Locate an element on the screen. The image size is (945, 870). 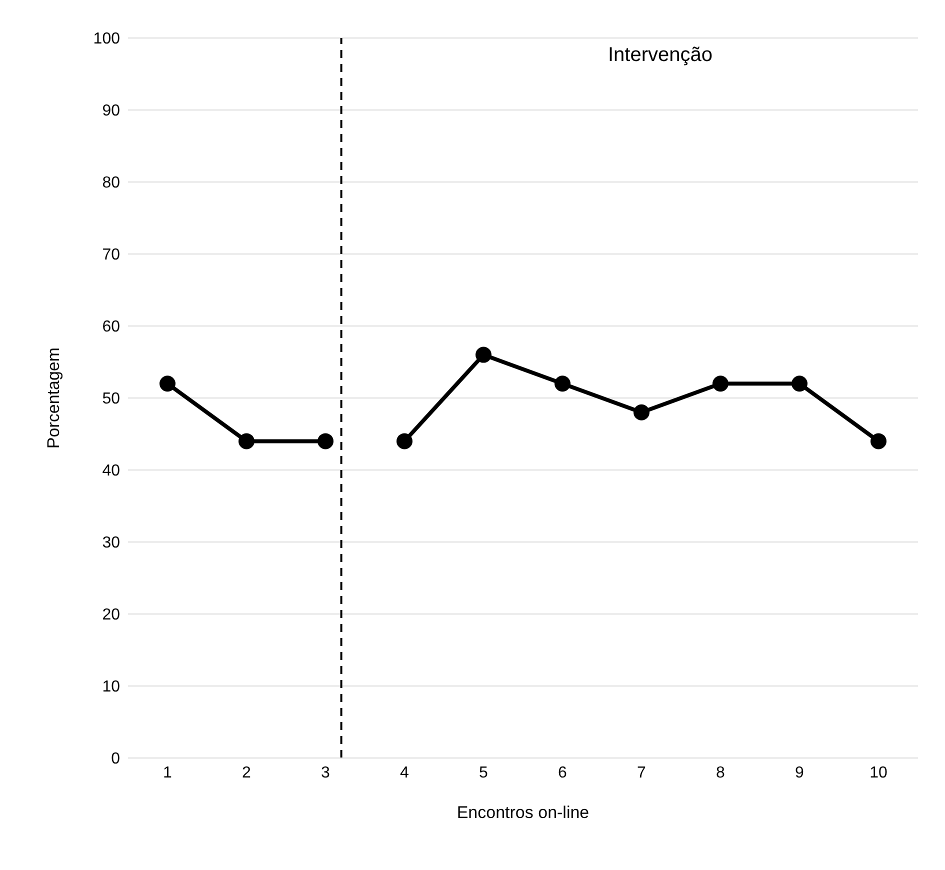
x-tick-label: 9 is located at coordinates (799, 773).